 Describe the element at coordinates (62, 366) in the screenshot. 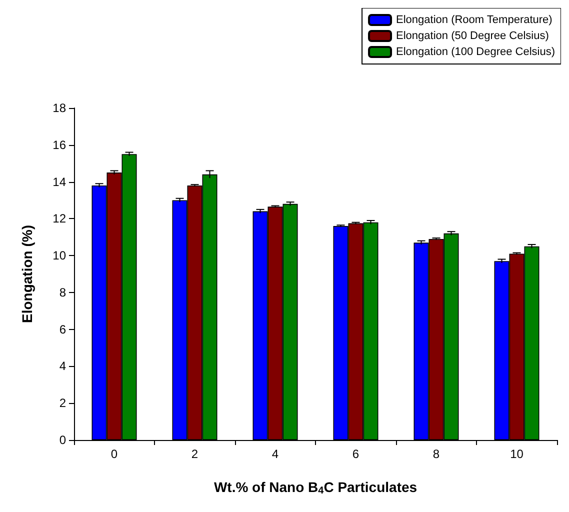

I see `y-tick-label: 4` at that location.